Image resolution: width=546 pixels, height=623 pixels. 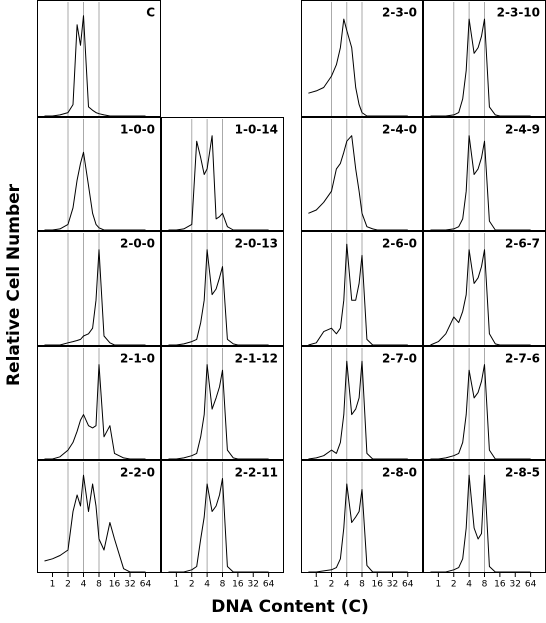 What do you see at coordinates (522, 130) in the screenshot?
I see `panel-title: 2-4-9` at bounding box center [522, 130].